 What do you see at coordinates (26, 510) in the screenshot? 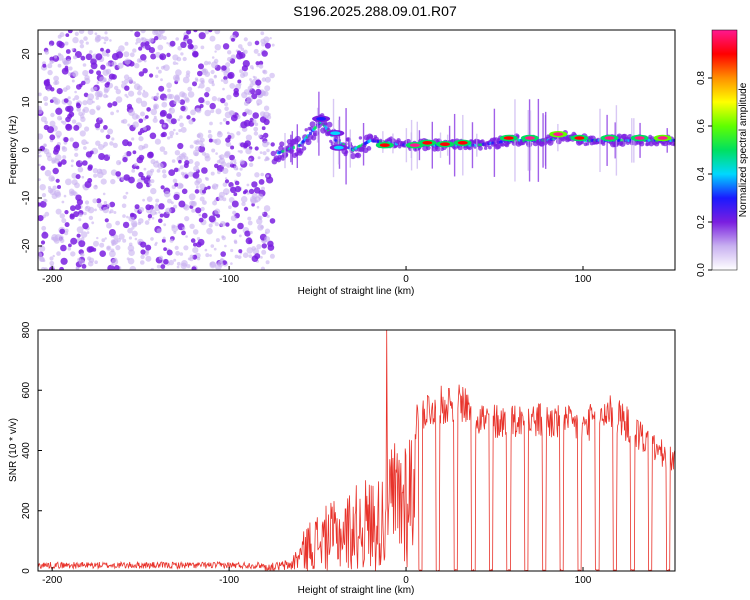
I see `snr-y-tick-label: 200` at bounding box center [26, 510].